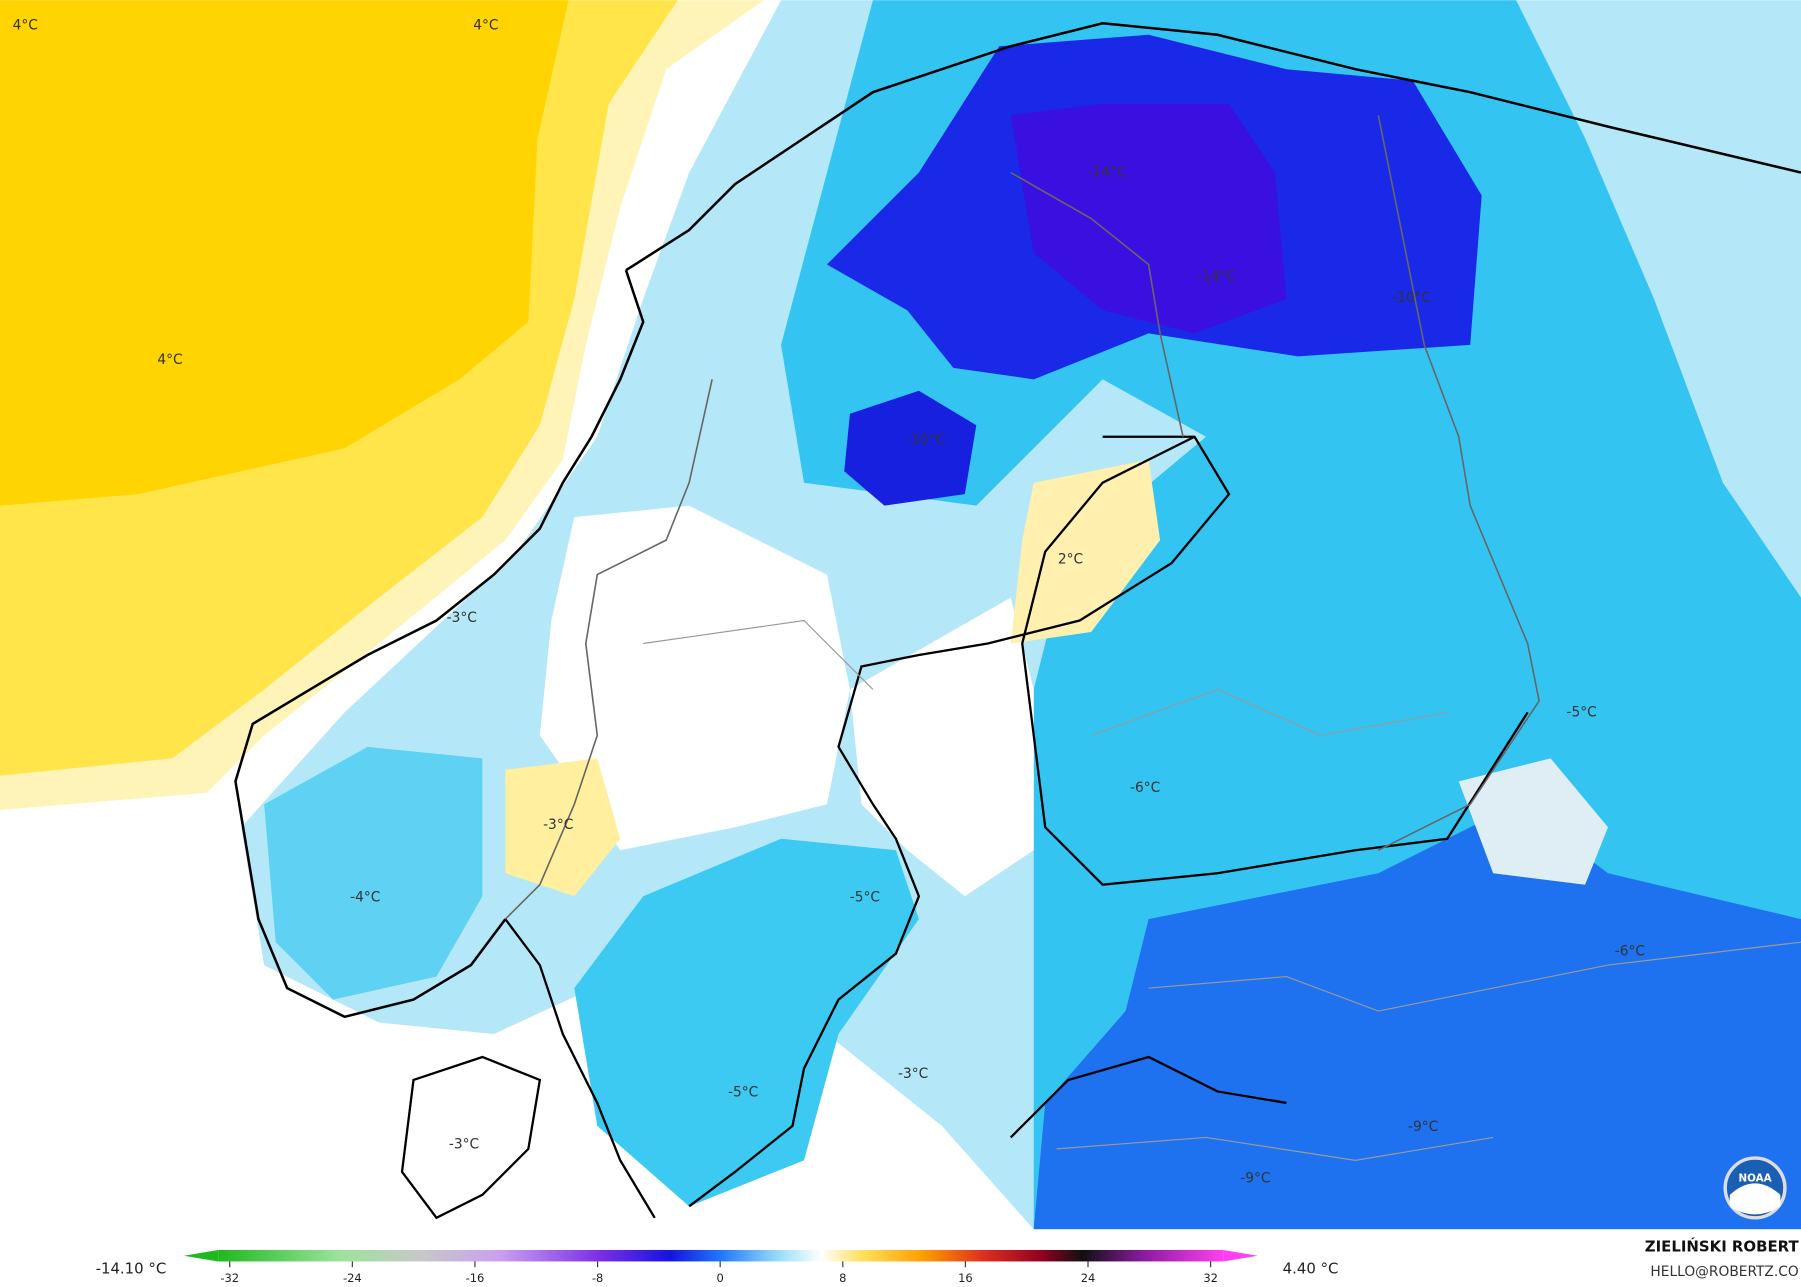 This screenshot has width=1801, height=1287. What do you see at coordinates (1088, 1278) in the screenshot?
I see `colorbar-tick-label: 24` at bounding box center [1088, 1278].